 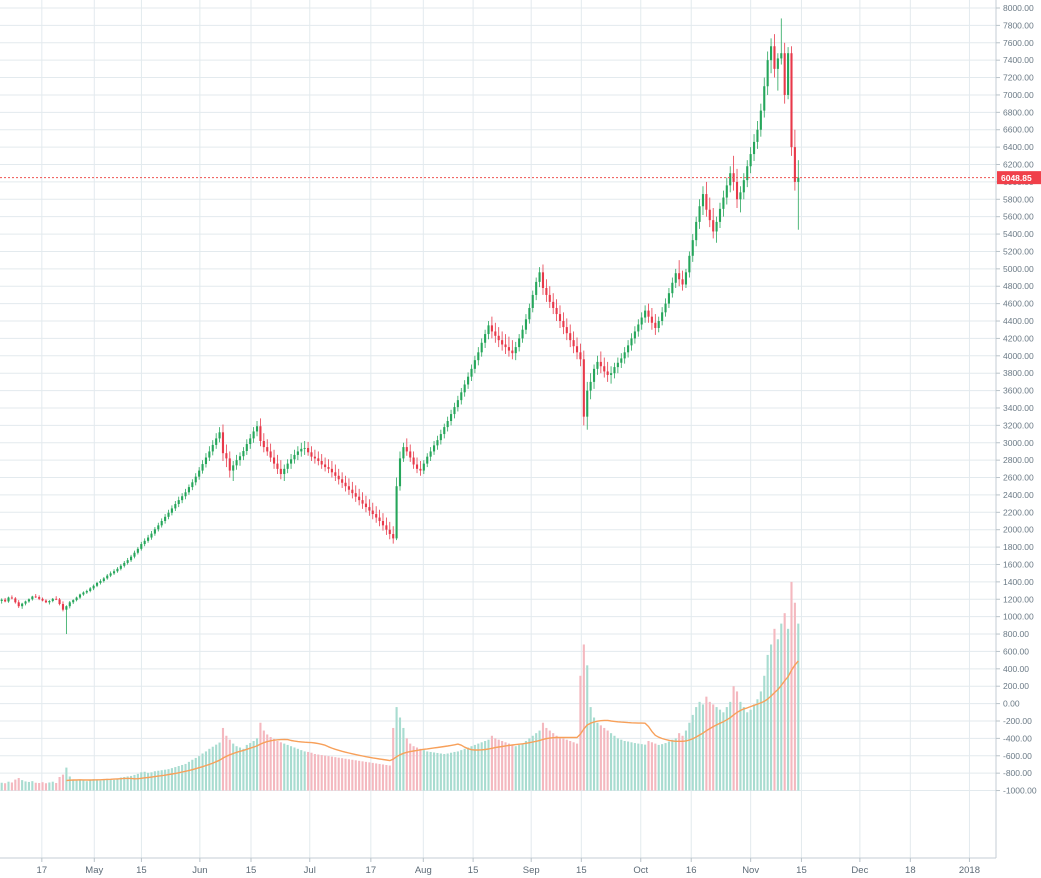 What do you see at coordinates (1018, 599) in the screenshot?
I see `price-axis-tick-label: 1200.00` at bounding box center [1018, 599].